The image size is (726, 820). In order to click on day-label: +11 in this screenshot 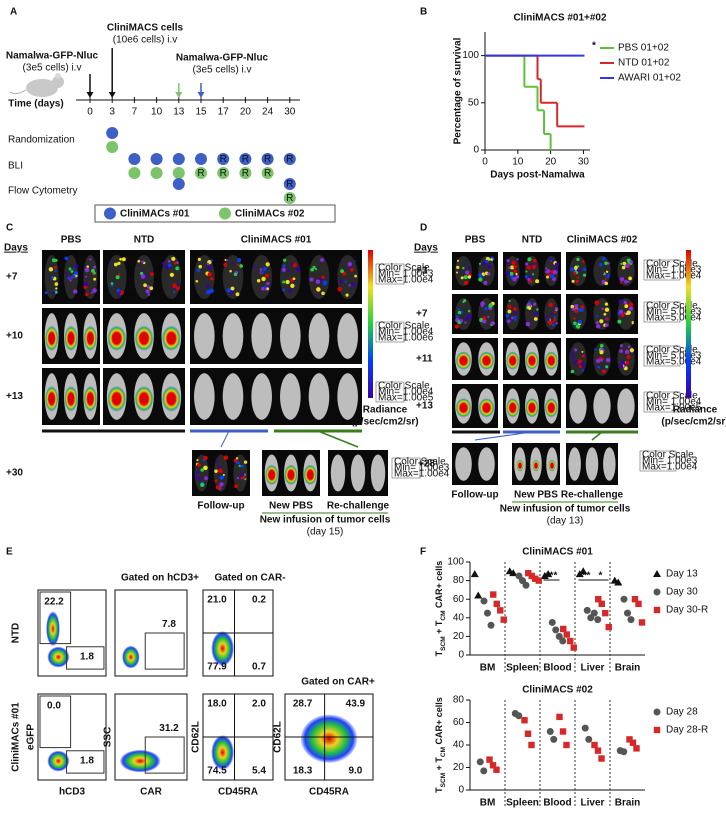, I will do `click(424, 359)`.